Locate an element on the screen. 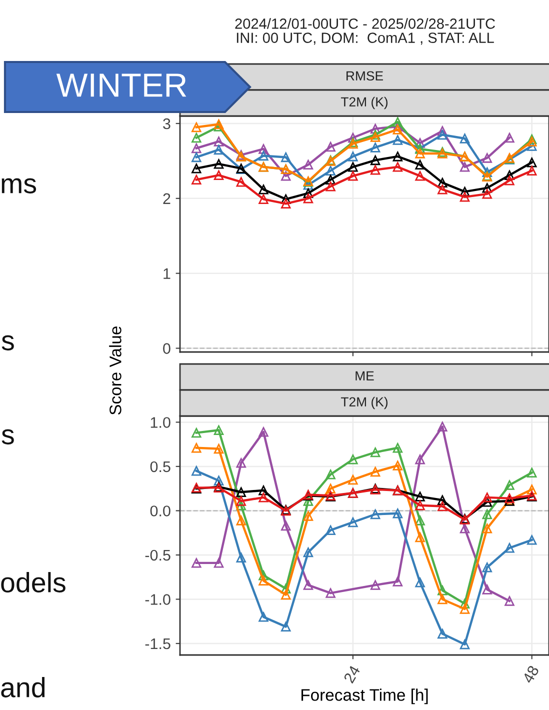 Image resolution: width=549 pixels, height=710 pixels. y-tick-label: 0.0 is located at coordinates (160, 511).